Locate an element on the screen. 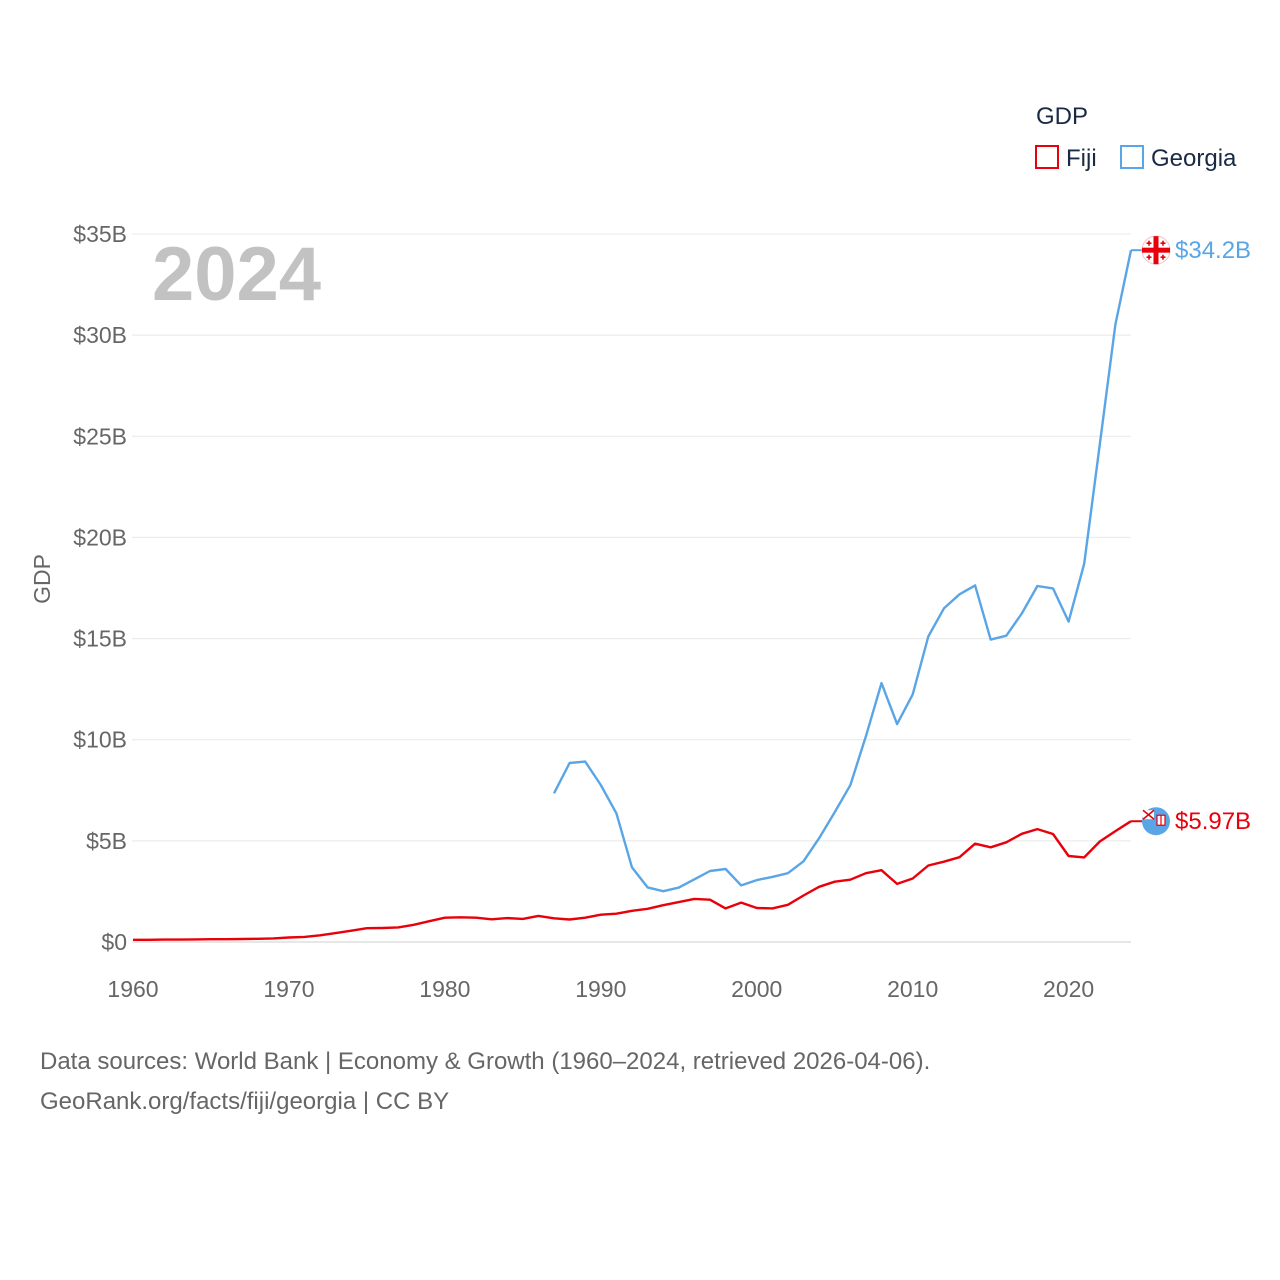 The height and width of the screenshot is (1280, 1280). series-endpoints: $5.97B $34.2B is located at coordinates (1191, 535).